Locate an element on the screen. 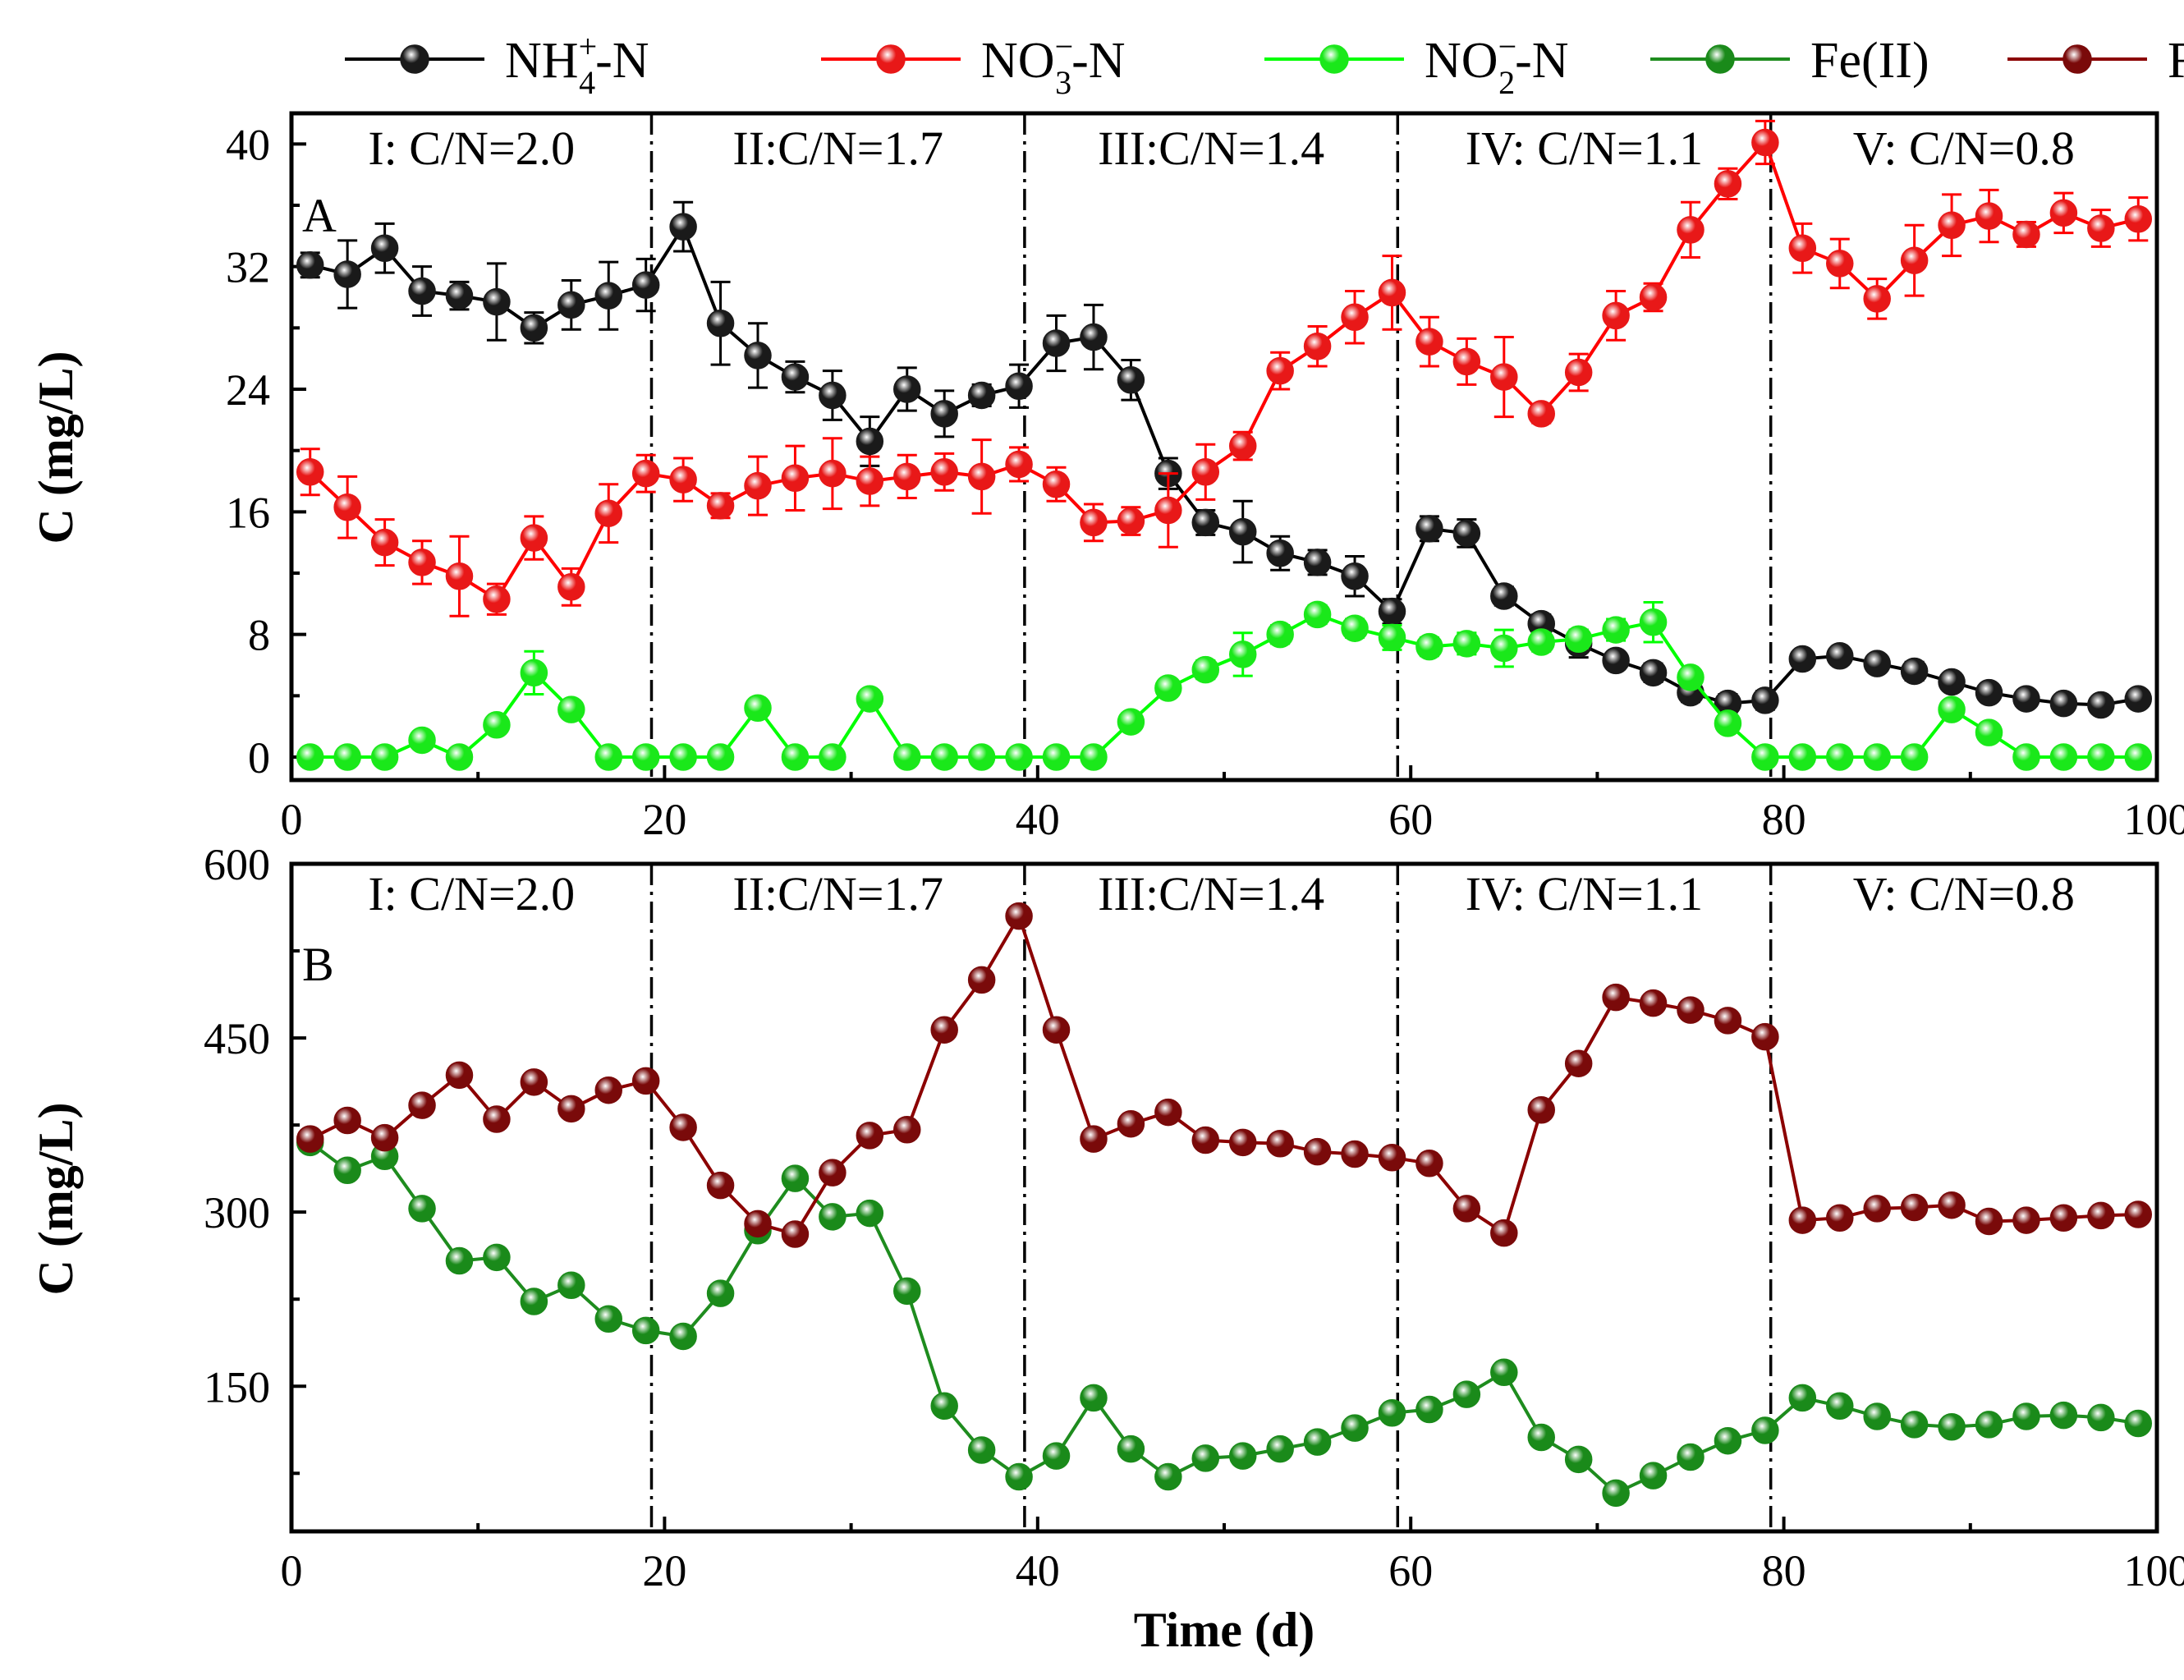  panel-letter: B is located at coordinates (318, 964).